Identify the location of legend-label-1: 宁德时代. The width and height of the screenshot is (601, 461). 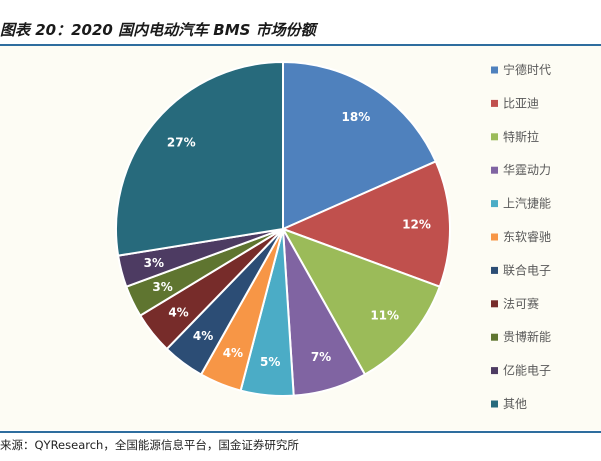
(527, 69).